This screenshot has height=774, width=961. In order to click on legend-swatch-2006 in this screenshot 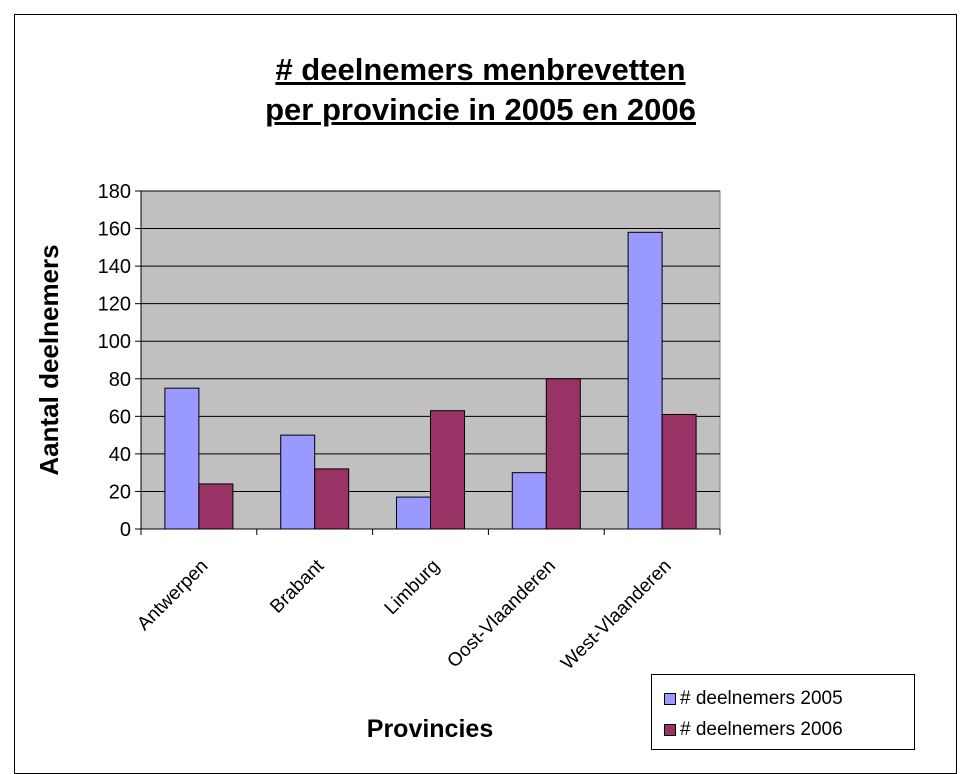, I will do `click(670, 730)`.